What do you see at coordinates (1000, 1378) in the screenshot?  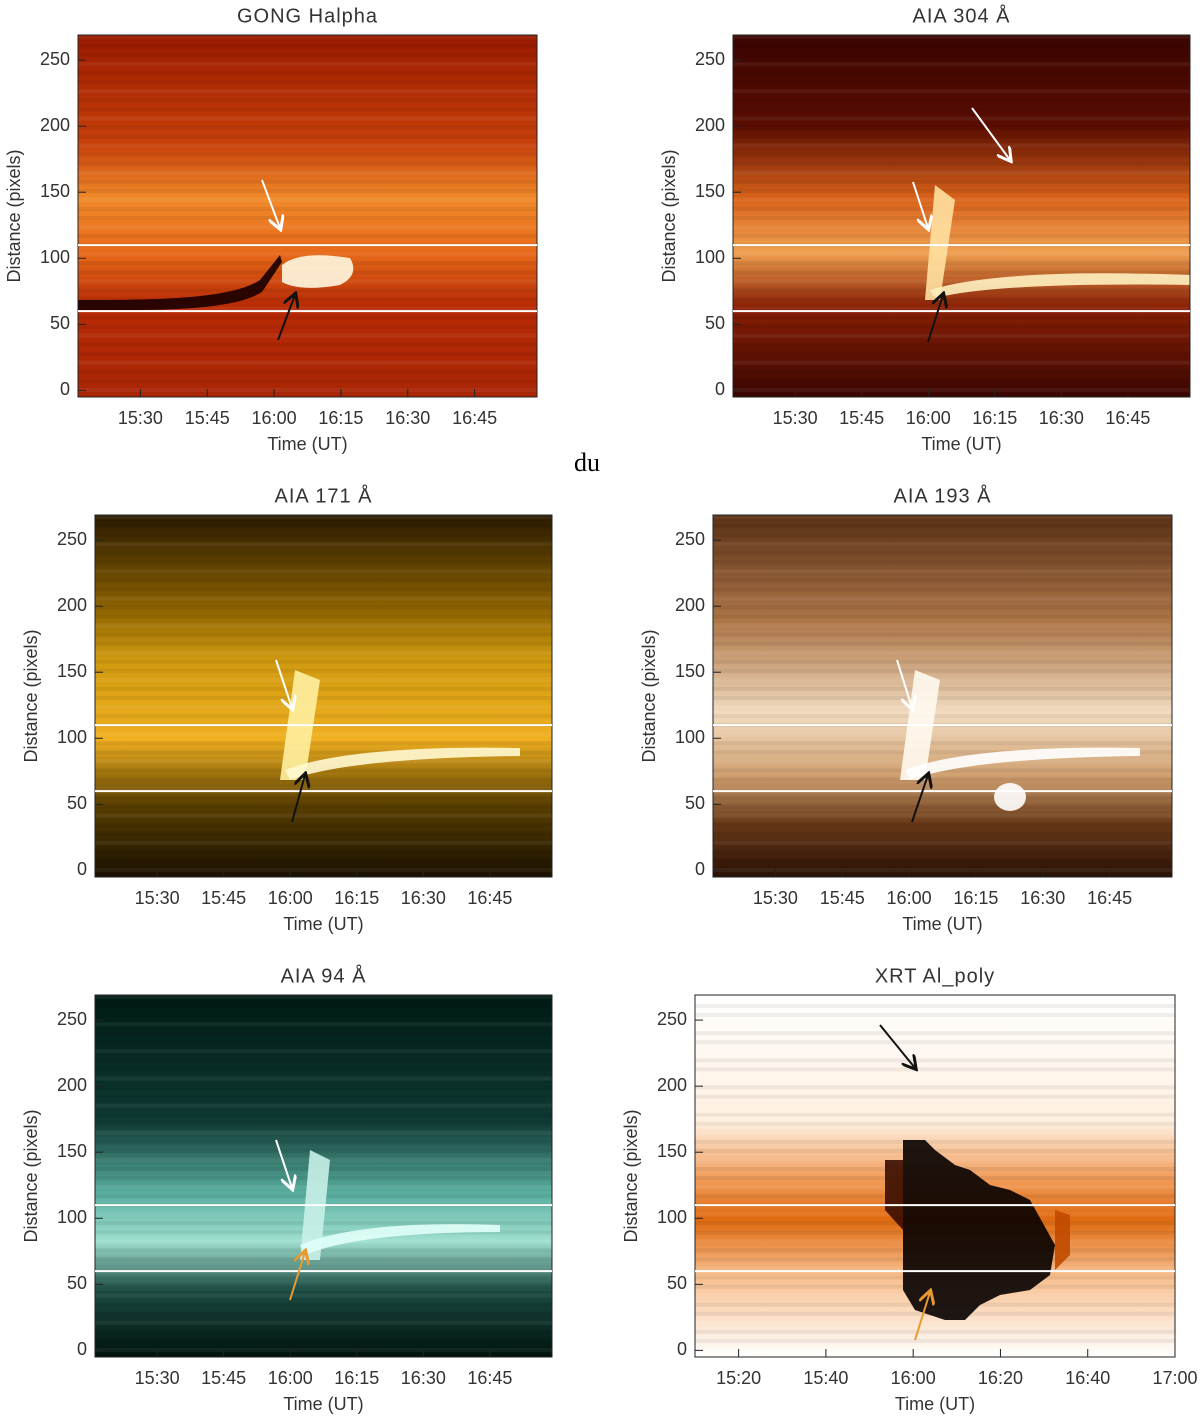 I see `x-tick-label: 16:20` at bounding box center [1000, 1378].